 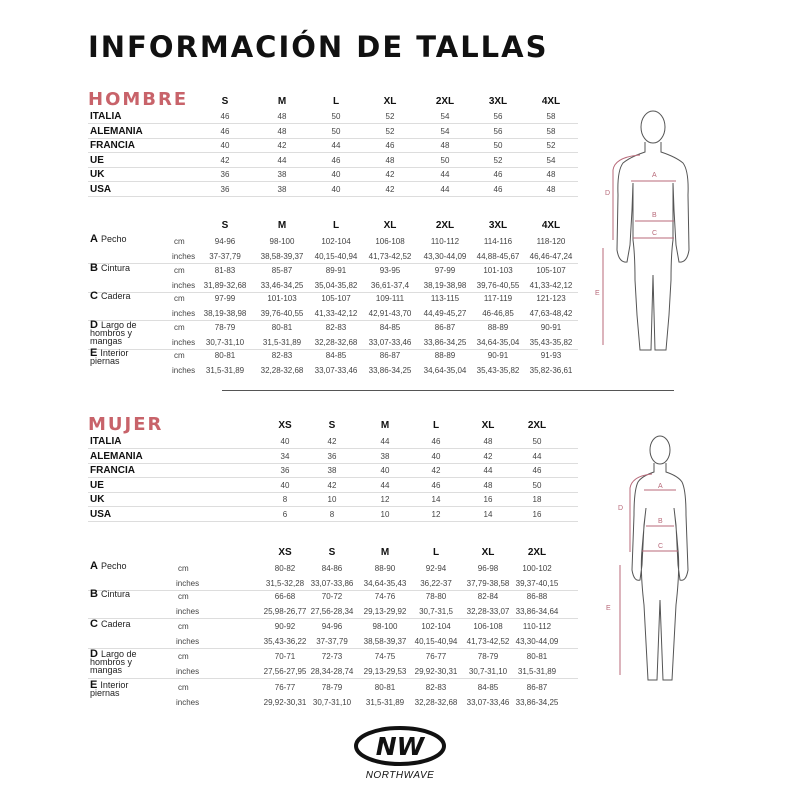 I want to click on figure-label-d: D, so click(x=607, y=193).